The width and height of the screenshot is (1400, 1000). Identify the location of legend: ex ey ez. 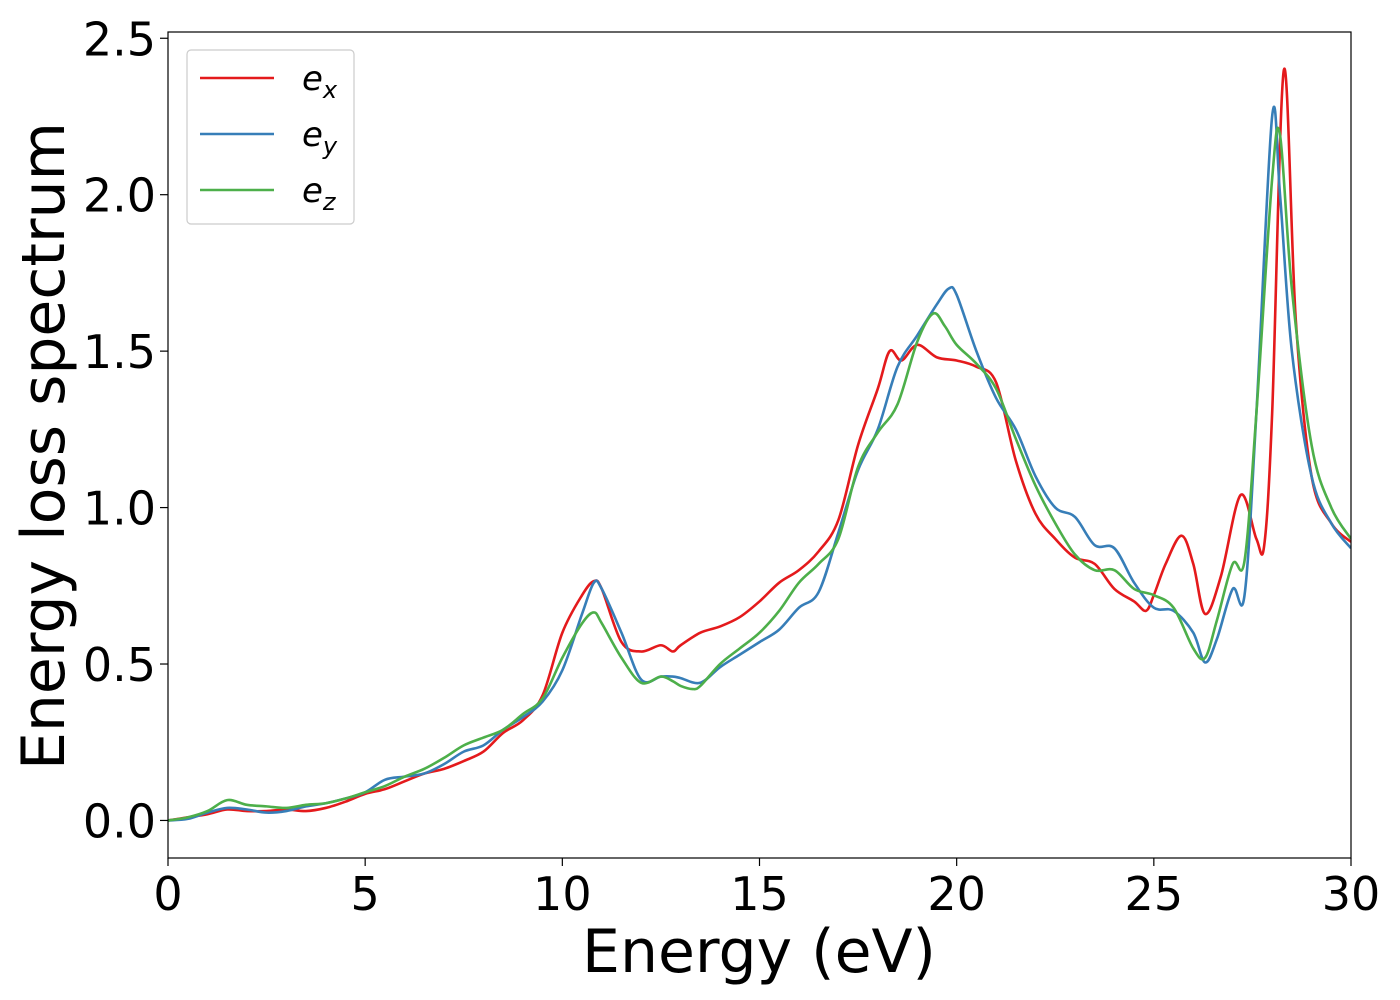
(270, 137).